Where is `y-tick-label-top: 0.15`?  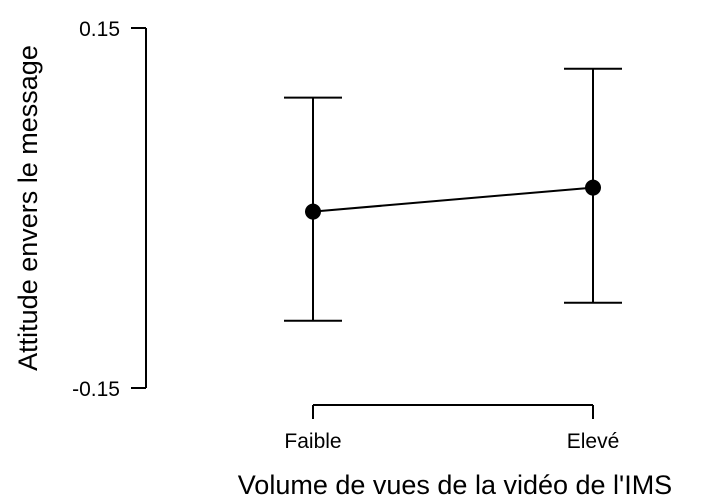
y-tick-label-top: 0.15 is located at coordinates (99, 29).